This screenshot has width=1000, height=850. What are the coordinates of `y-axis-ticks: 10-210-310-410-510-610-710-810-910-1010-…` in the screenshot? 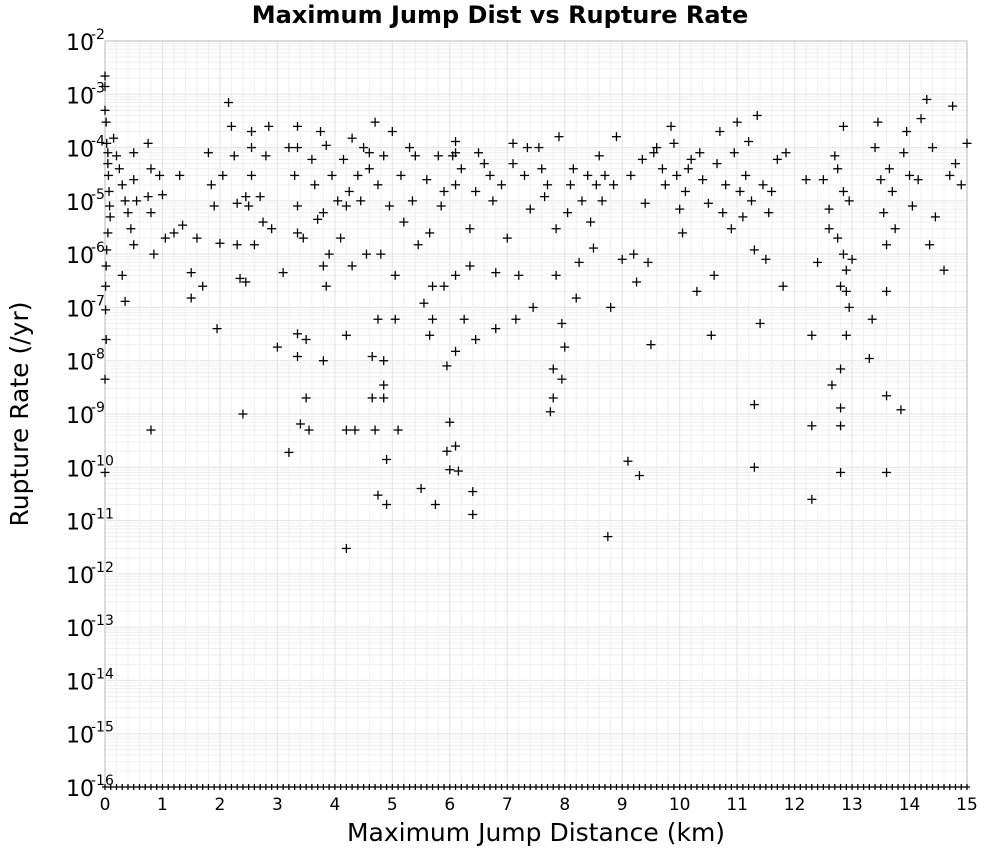 It's located at (90, 414).